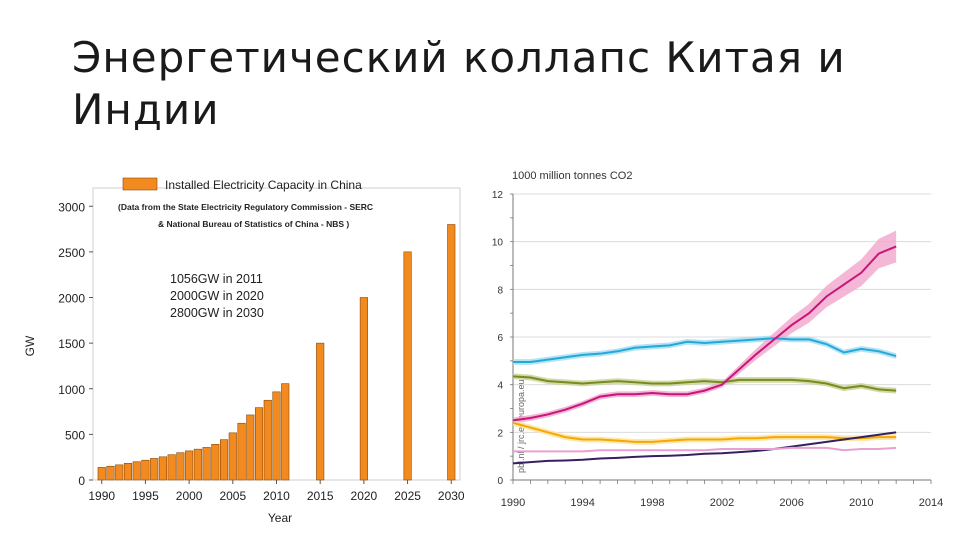 The height and width of the screenshot is (540, 960). What do you see at coordinates (217, 313) in the screenshot?
I see `annotation-line: 2800GW in 2030` at bounding box center [217, 313].